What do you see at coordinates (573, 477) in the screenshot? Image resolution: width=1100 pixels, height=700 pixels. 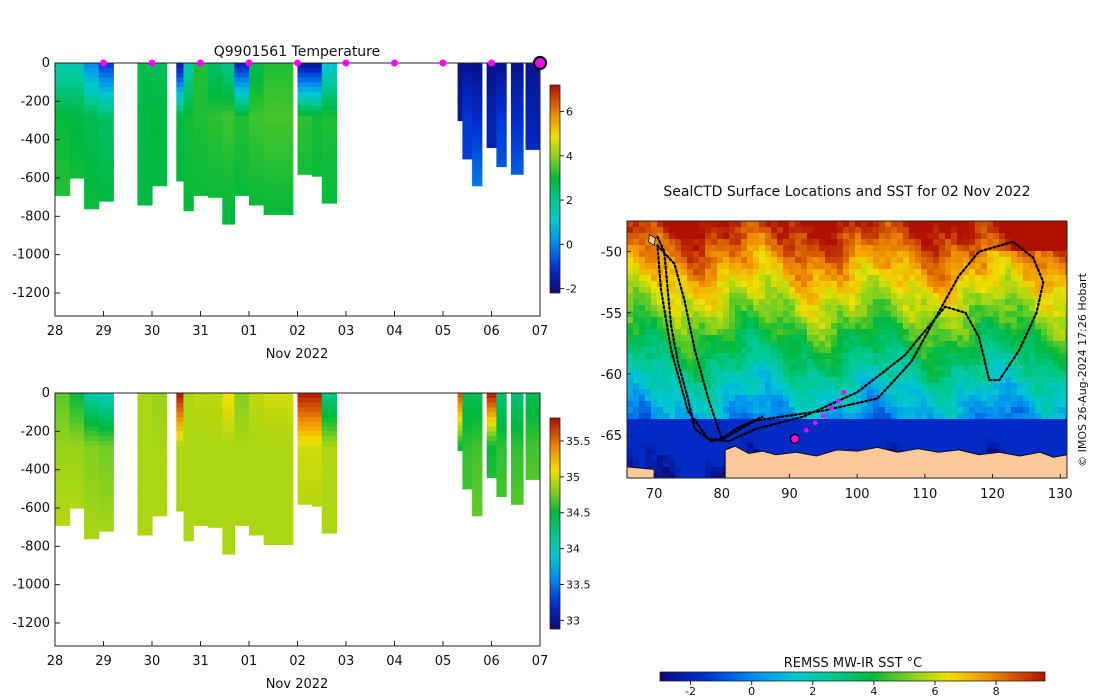 I see `colorbar-tick-label: 35` at bounding box center [573, 477].